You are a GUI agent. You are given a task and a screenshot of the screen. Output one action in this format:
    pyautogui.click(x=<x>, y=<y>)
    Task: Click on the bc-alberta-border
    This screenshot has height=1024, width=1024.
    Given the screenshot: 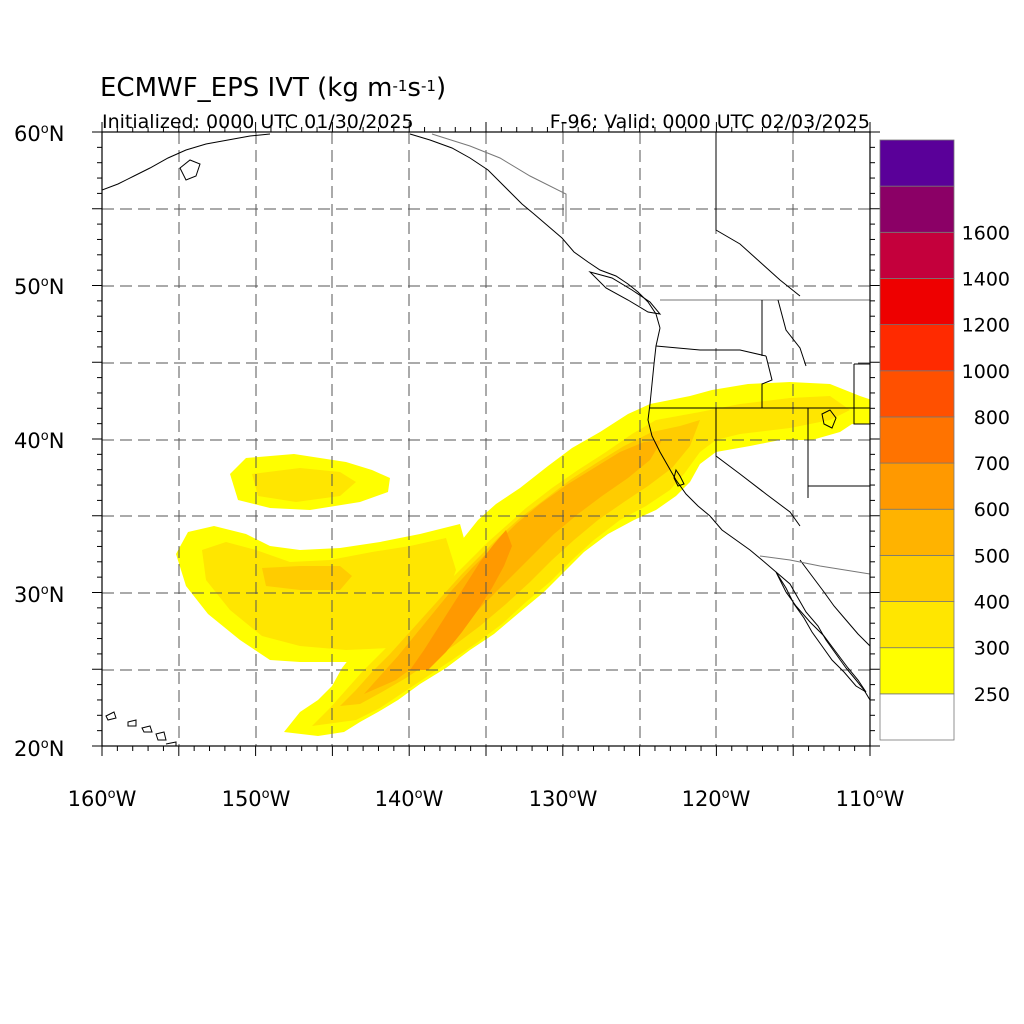 What is the action you would take?
    pyautogui.click(x=758, y=214)
    